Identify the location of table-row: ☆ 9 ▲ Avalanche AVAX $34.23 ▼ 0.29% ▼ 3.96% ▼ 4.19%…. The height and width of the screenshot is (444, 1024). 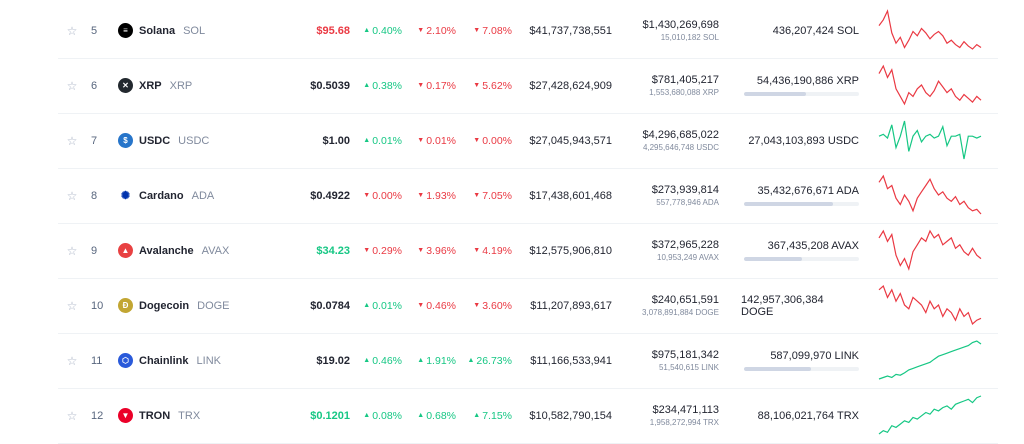
(528, 251).